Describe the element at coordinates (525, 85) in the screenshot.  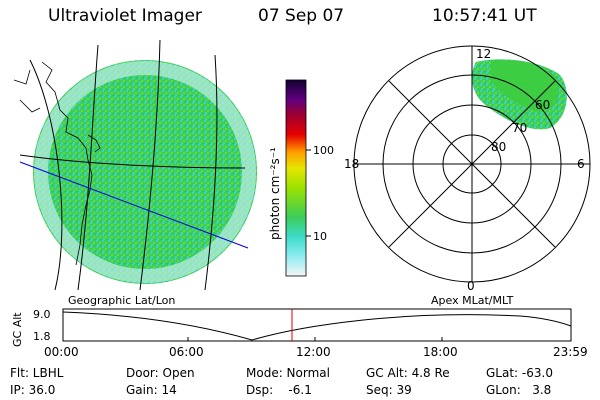
I see `polar-oval-core` at that location.